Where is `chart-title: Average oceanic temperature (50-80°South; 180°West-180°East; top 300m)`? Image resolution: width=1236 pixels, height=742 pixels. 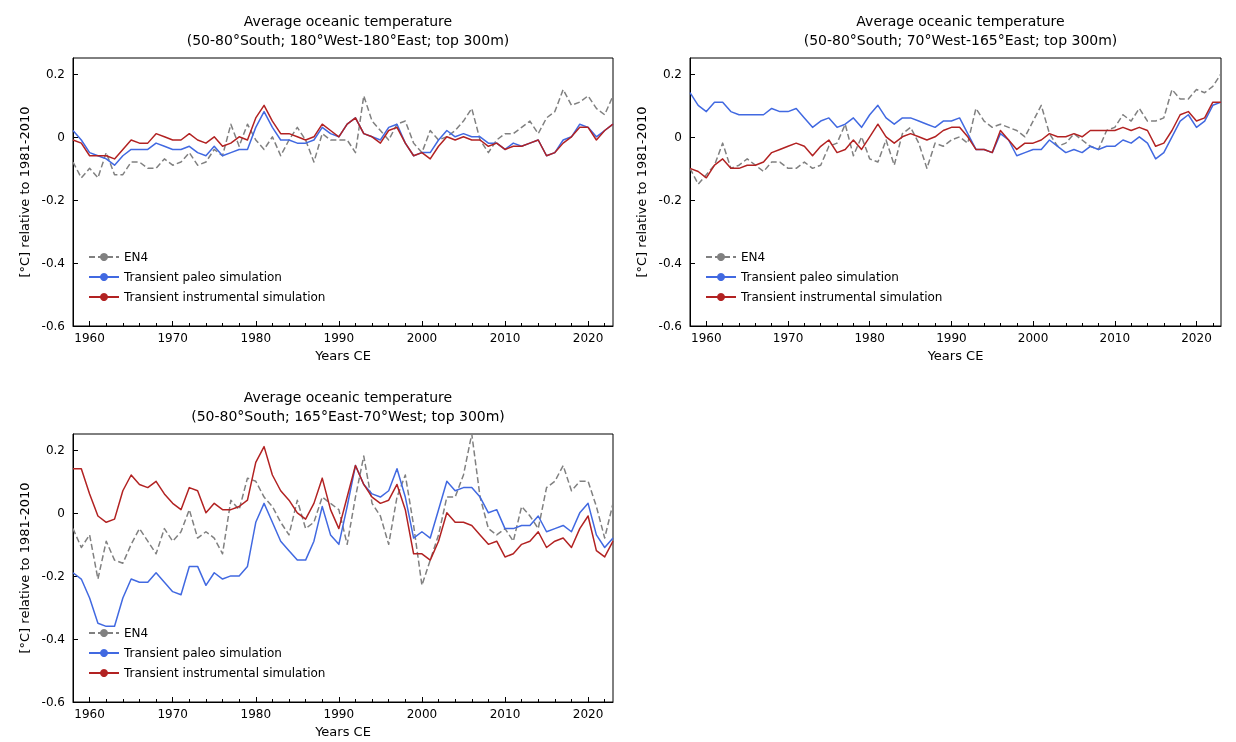
chart-title: Average oceanic temperature (50-80°South; 180°West-180°East; top 300m) is located at coordinates (348, 30).